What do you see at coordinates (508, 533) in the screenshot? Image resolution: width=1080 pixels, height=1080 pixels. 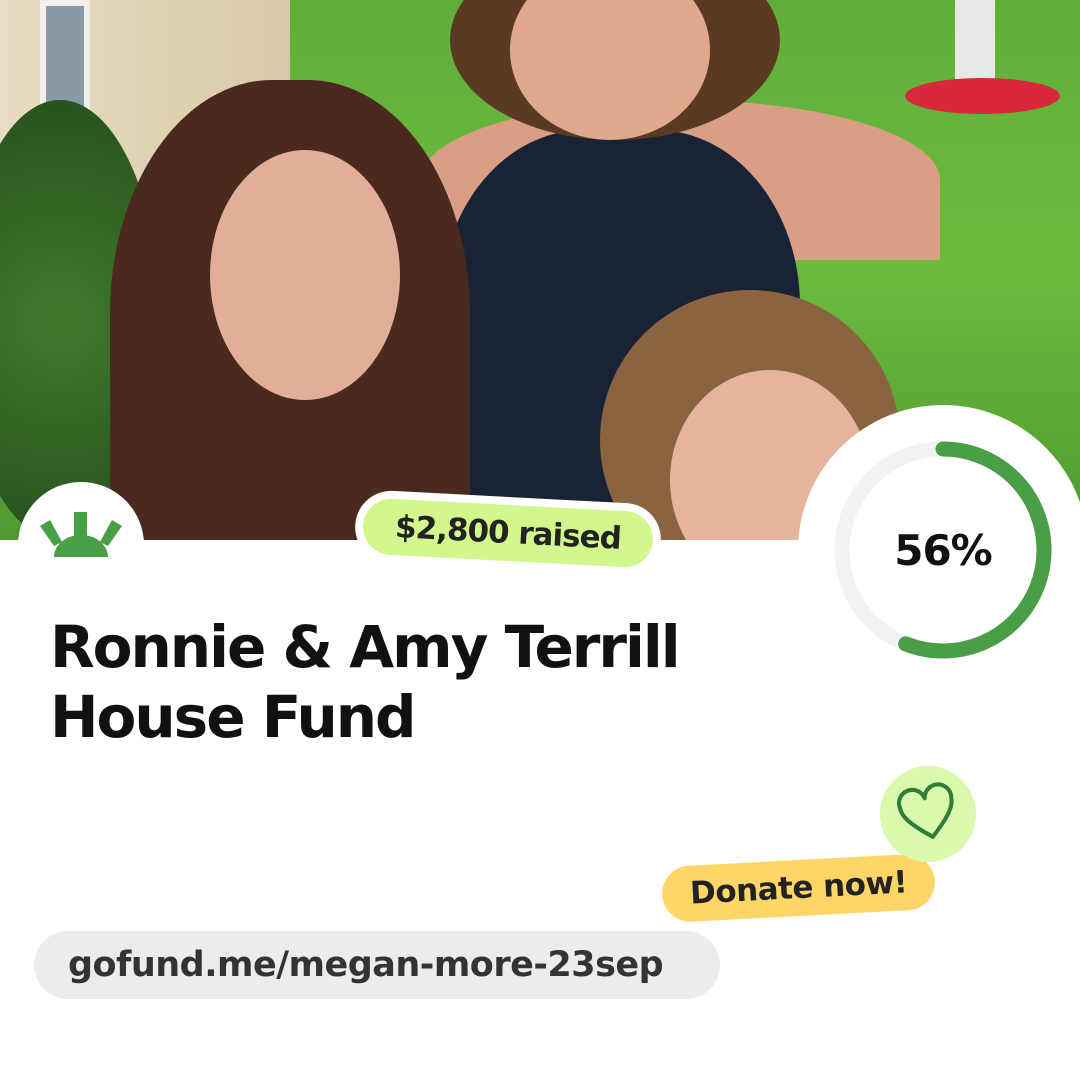 I see `amount-raised-text: $2,800 raised` at bounding box center [508, 533].